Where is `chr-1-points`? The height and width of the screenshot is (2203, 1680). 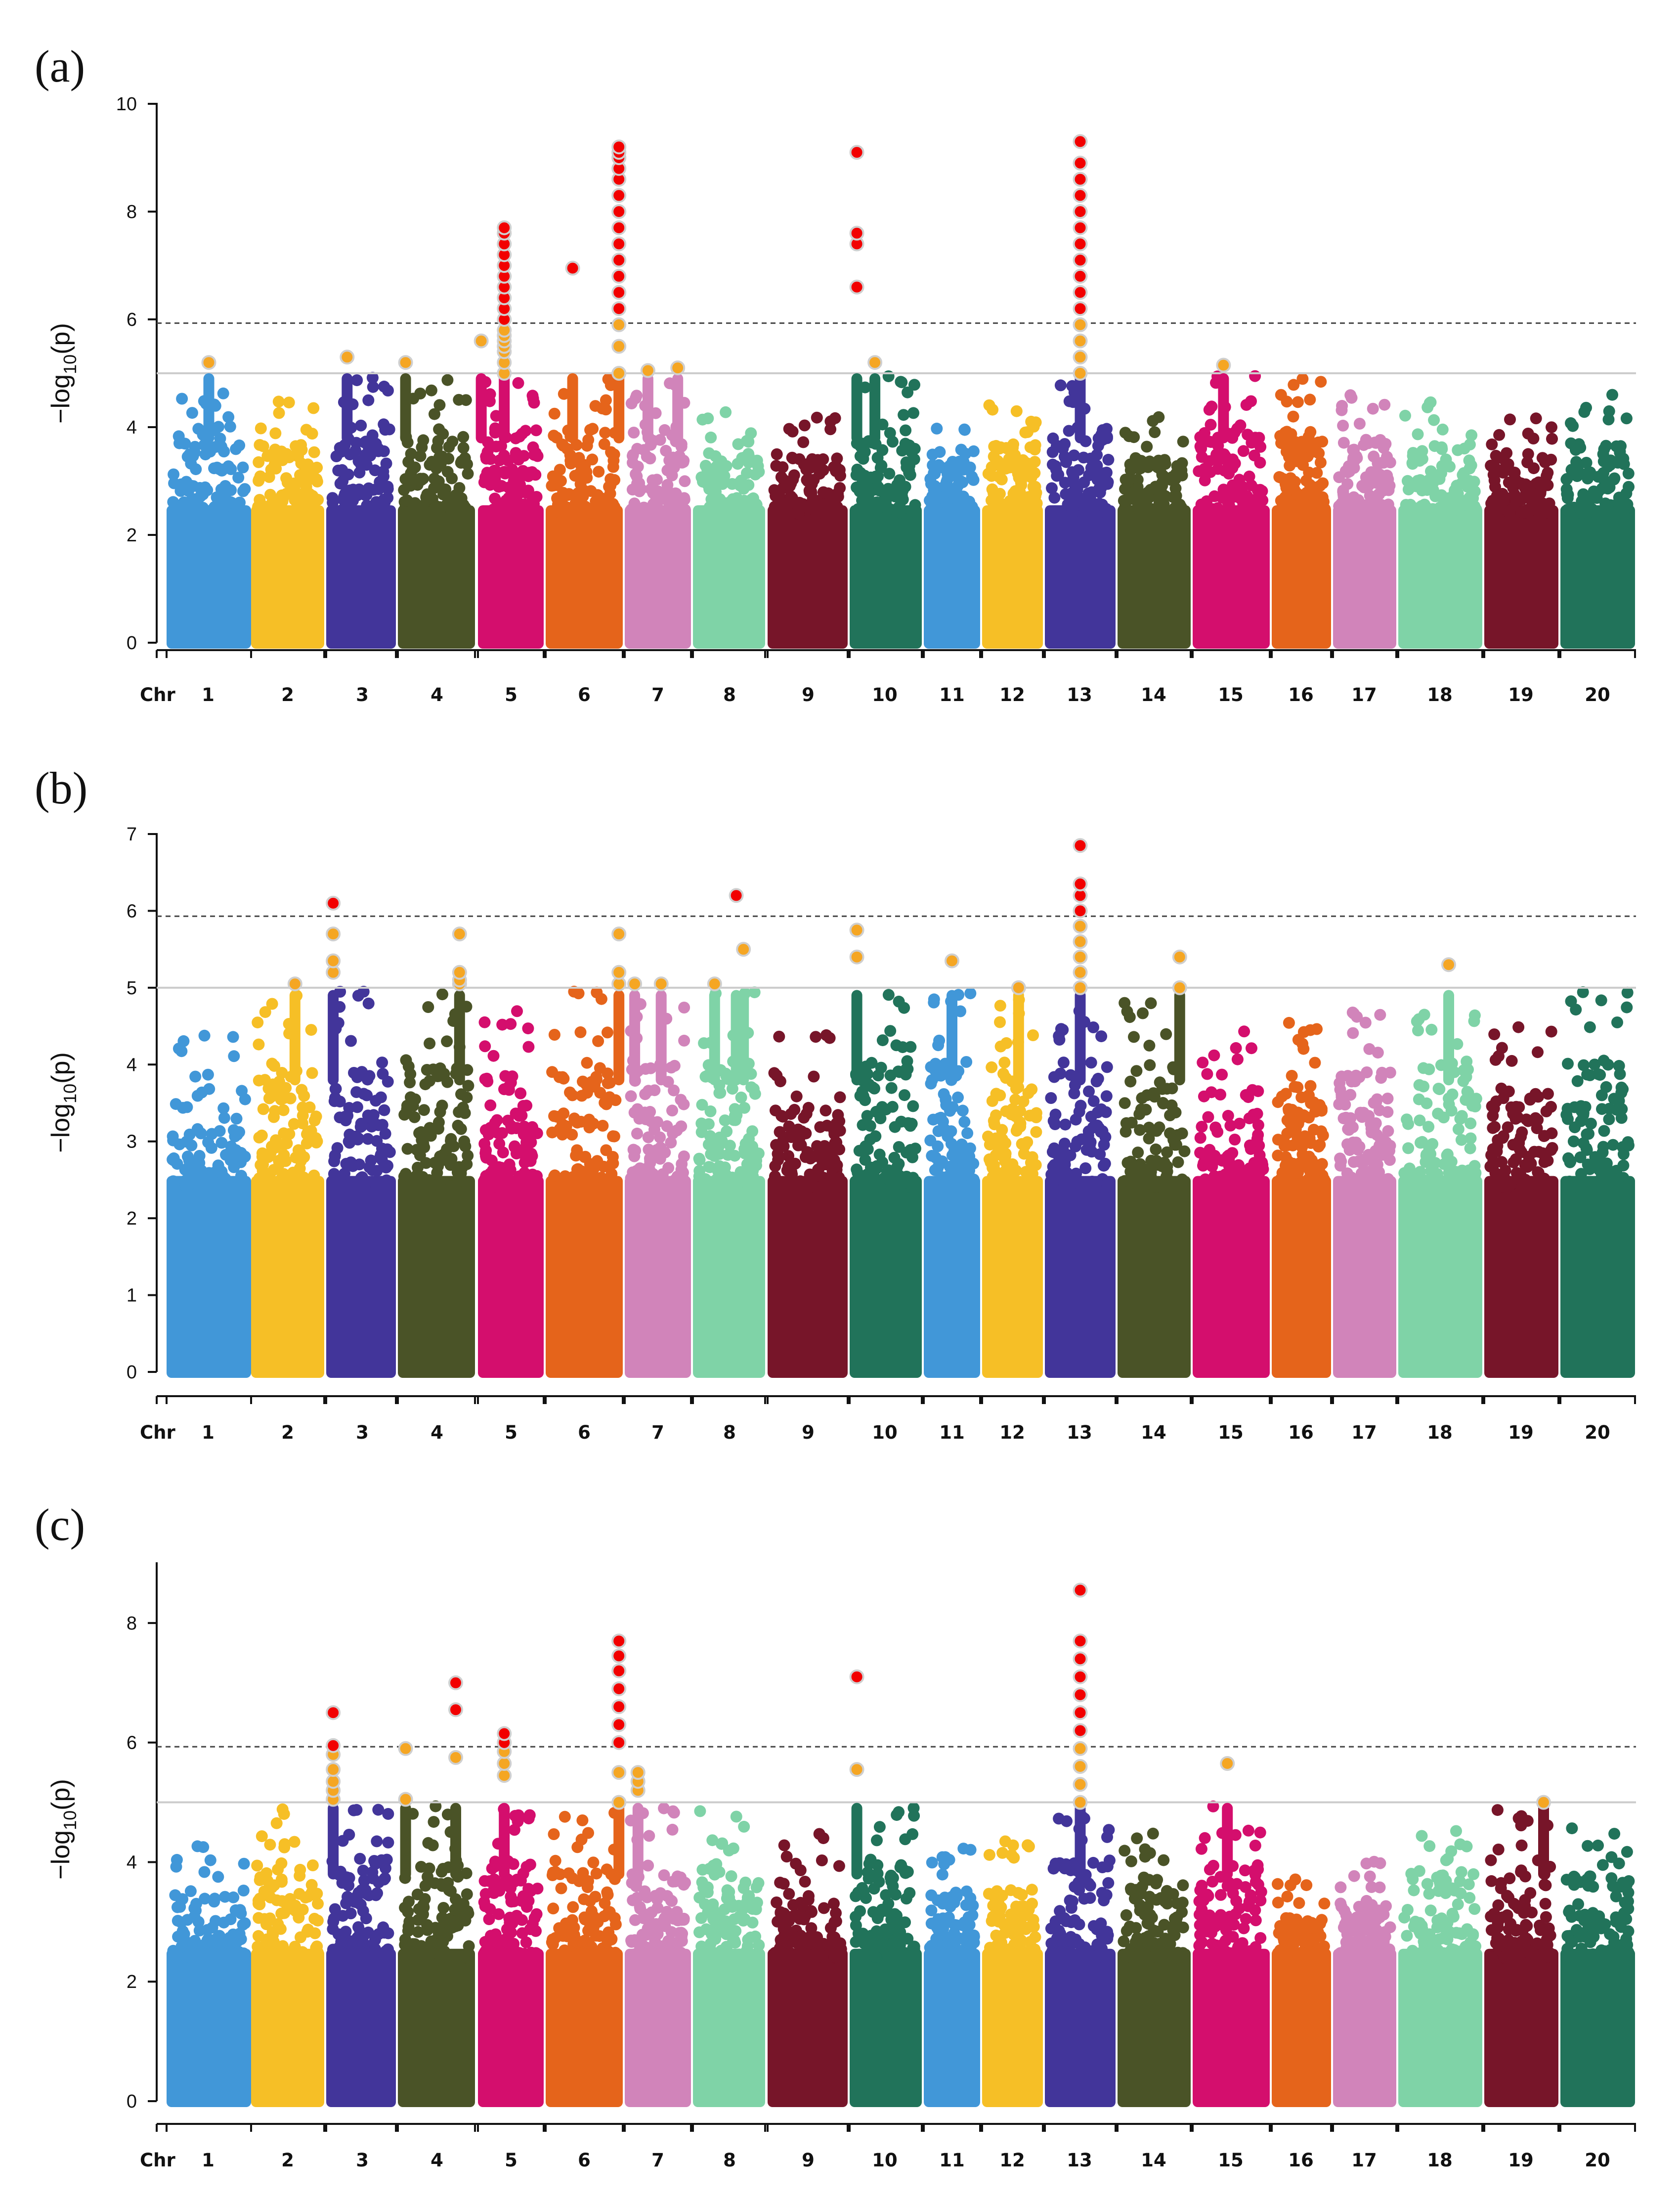 chr-1-points is located at coordinates (209, 1974).